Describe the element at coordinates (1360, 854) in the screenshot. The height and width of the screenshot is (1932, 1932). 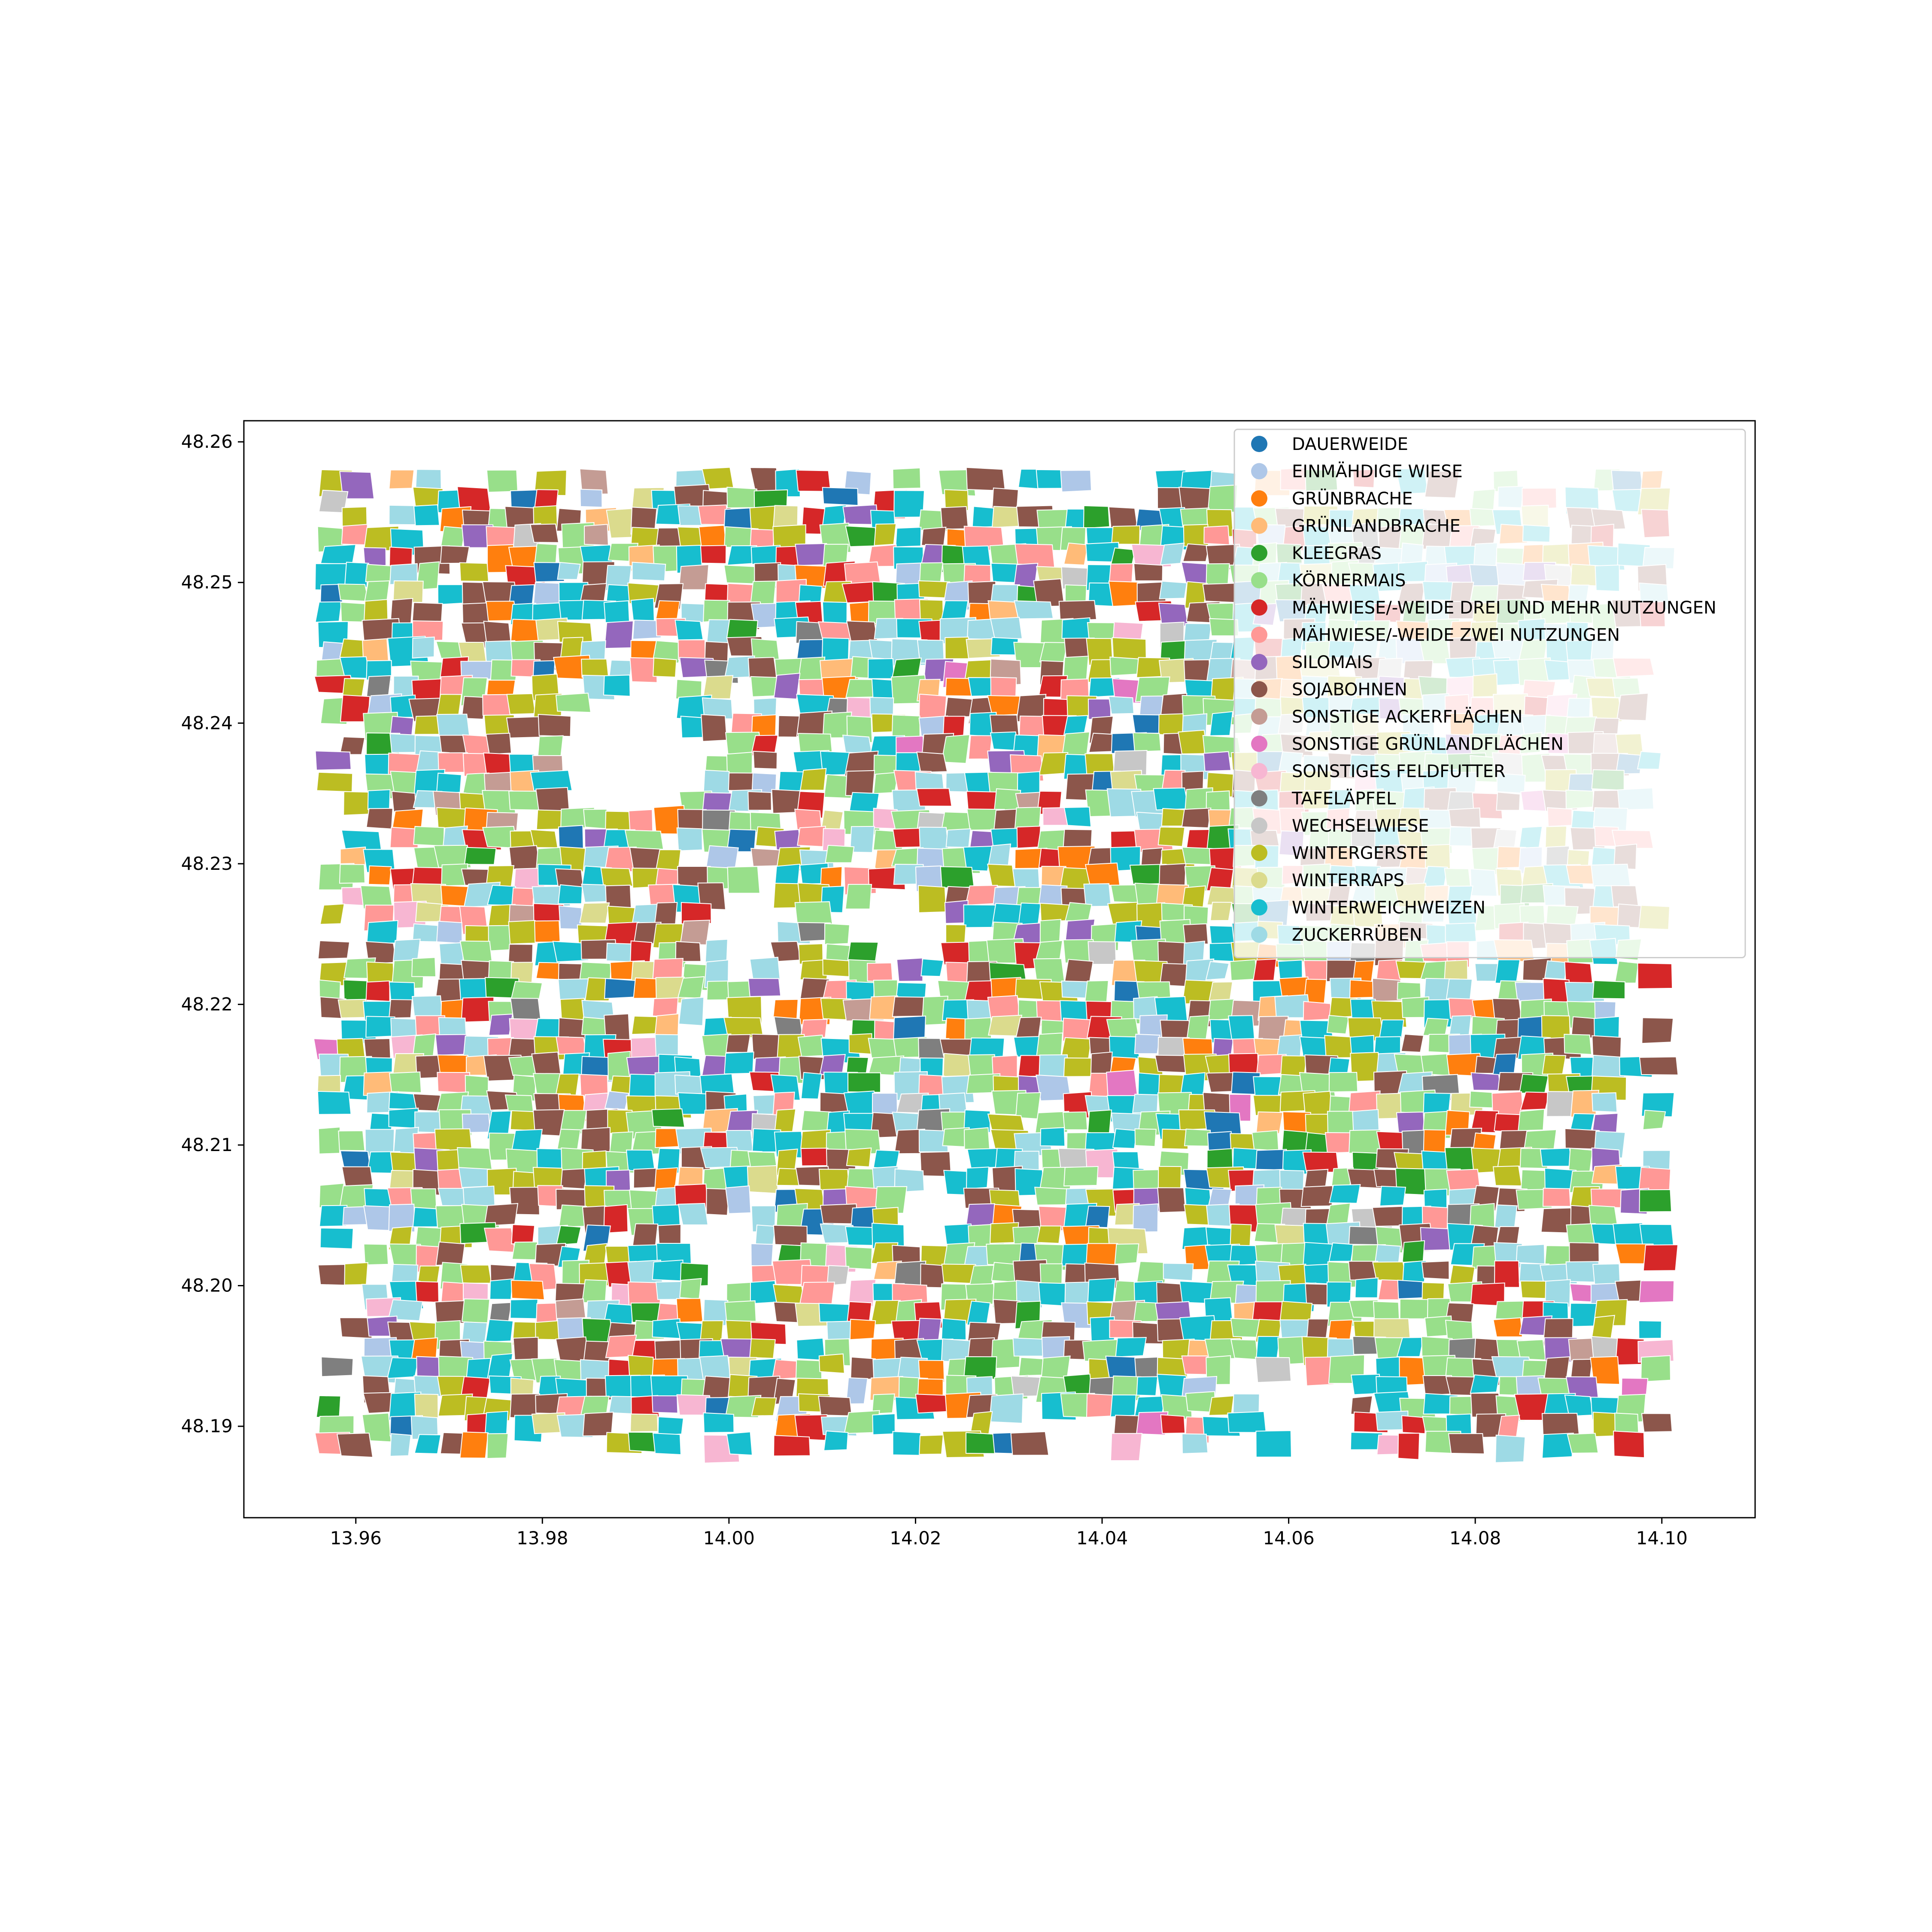
I see `legend-entry-label: WINTERGERSTE` at that location.